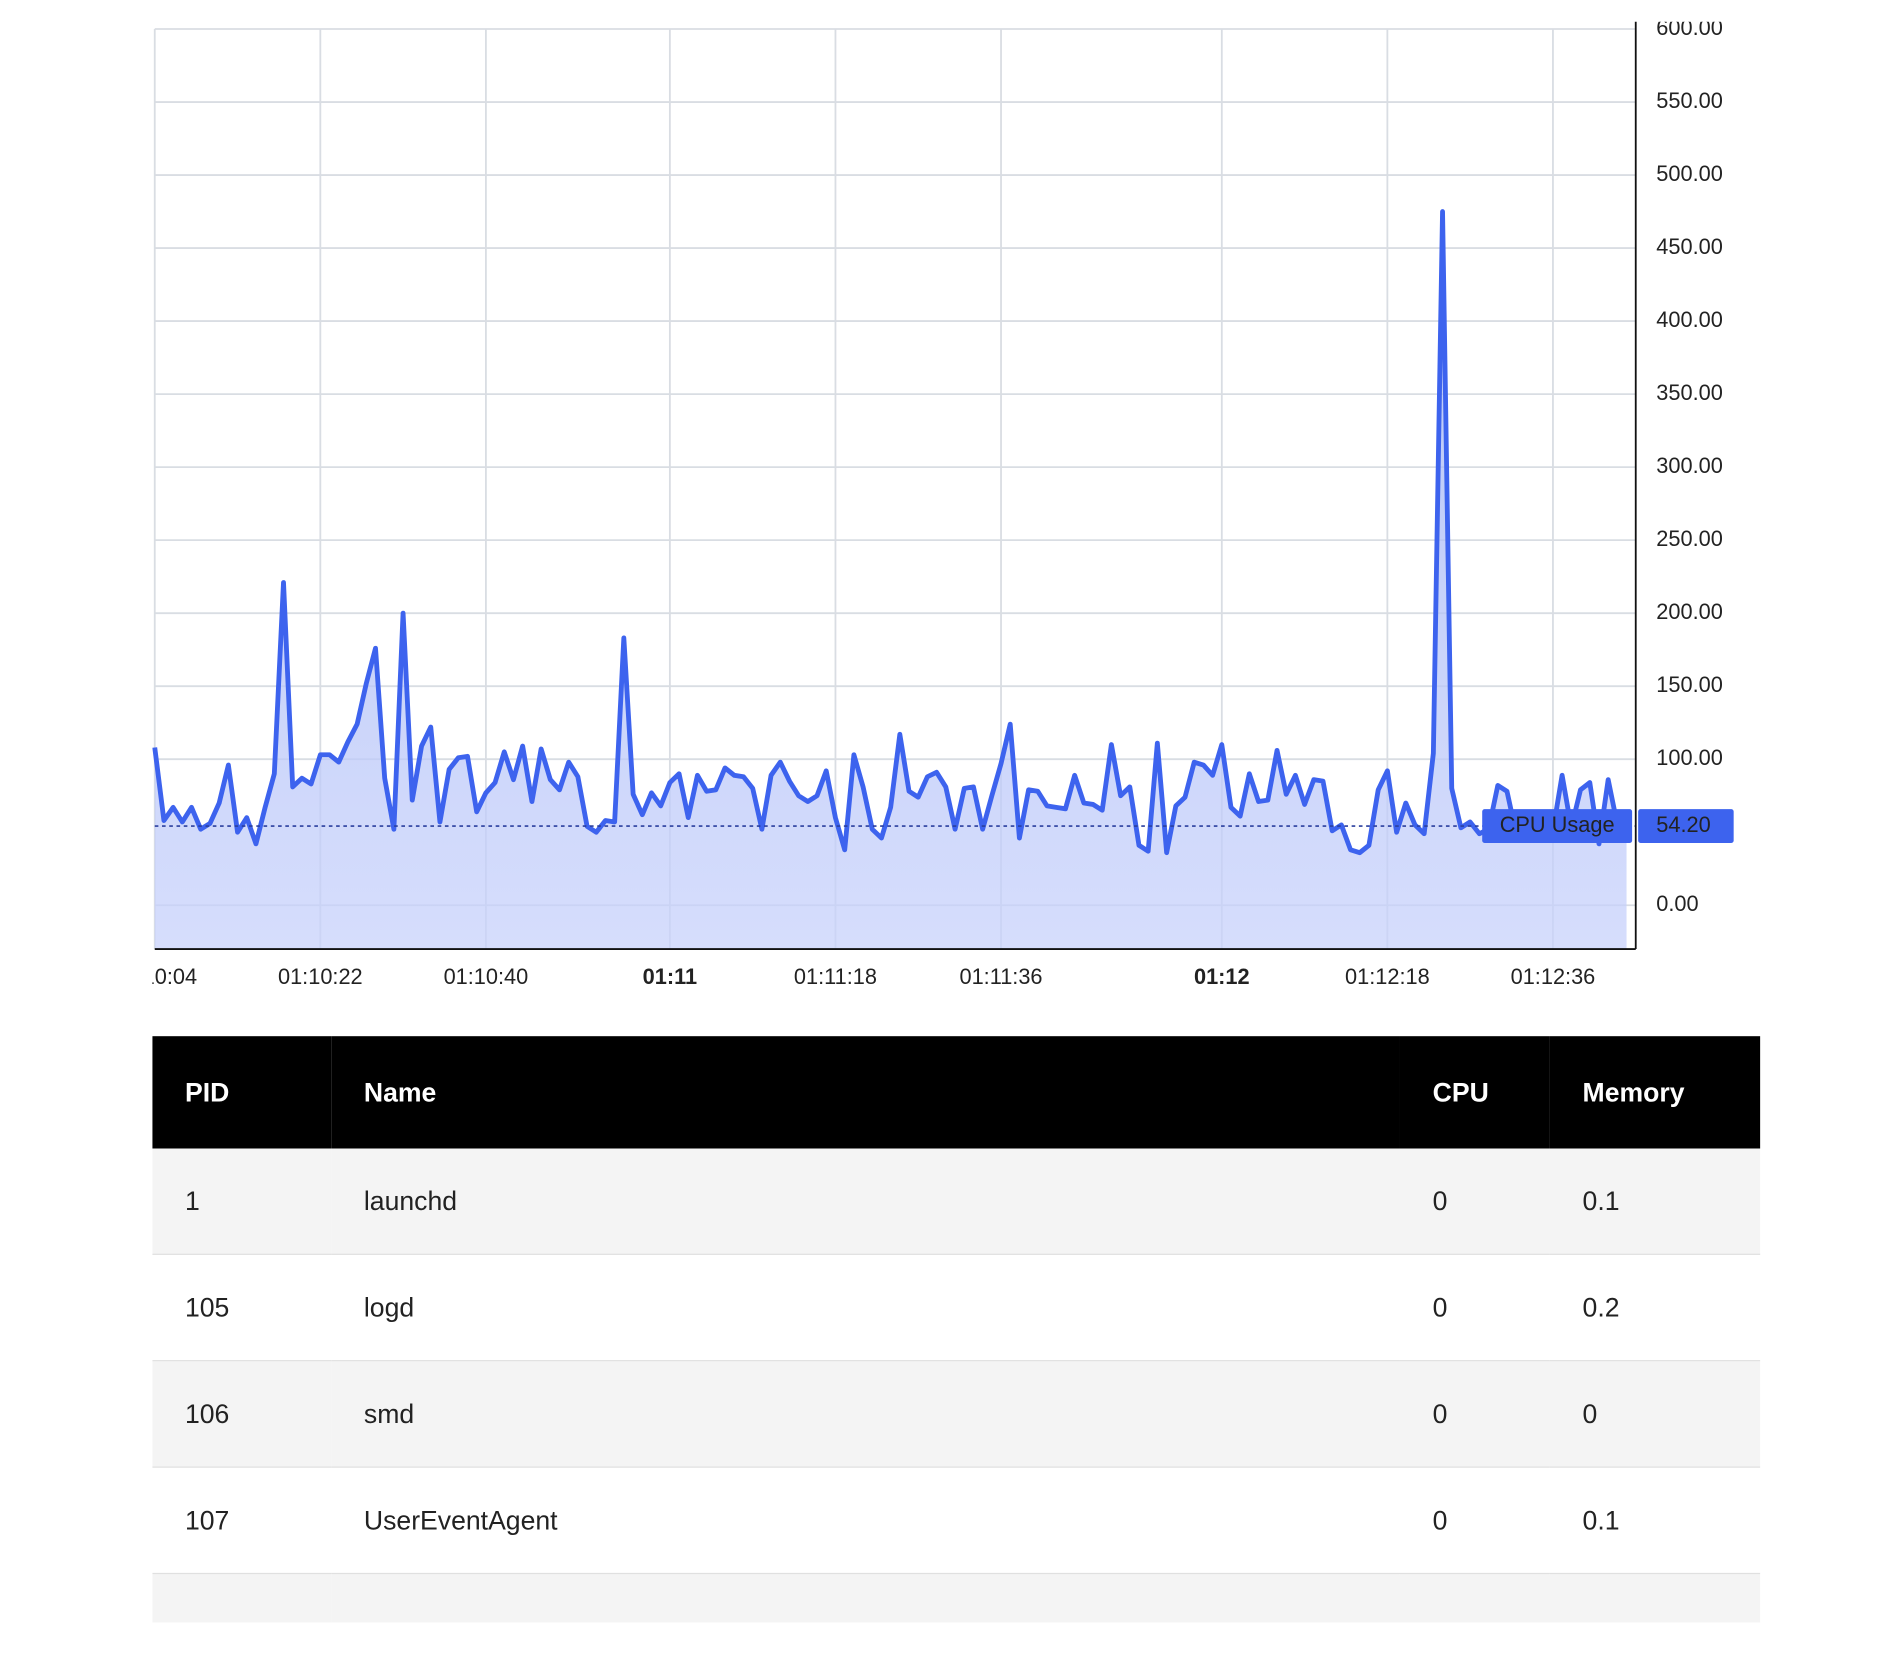  I want to click on table-cell: UserEventAgent, so click(865, 1521).